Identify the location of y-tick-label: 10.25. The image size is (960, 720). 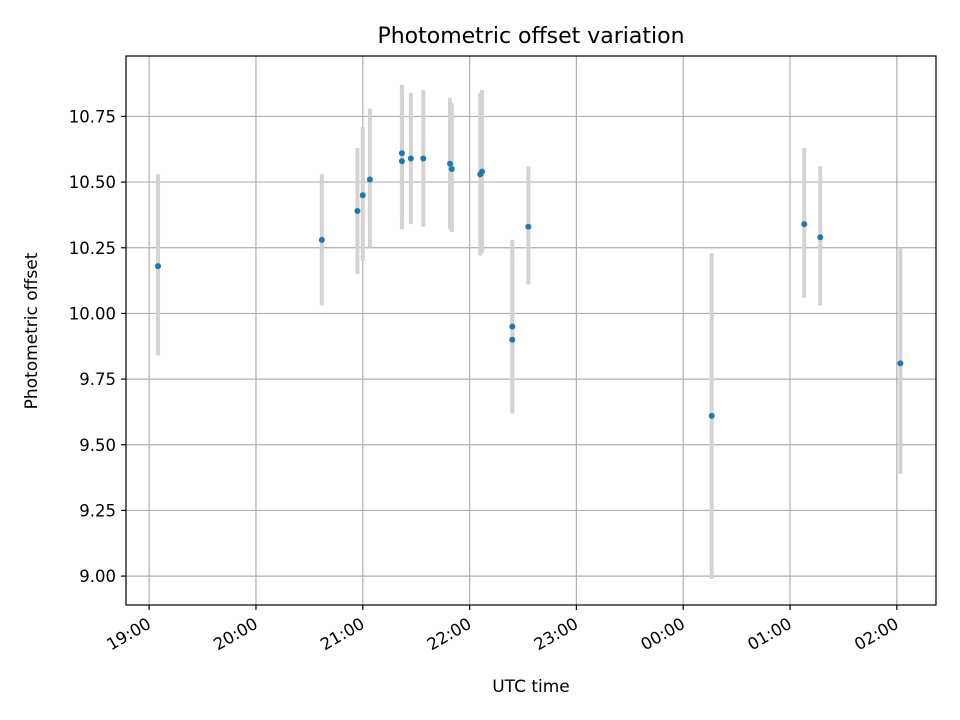
(92, 248).